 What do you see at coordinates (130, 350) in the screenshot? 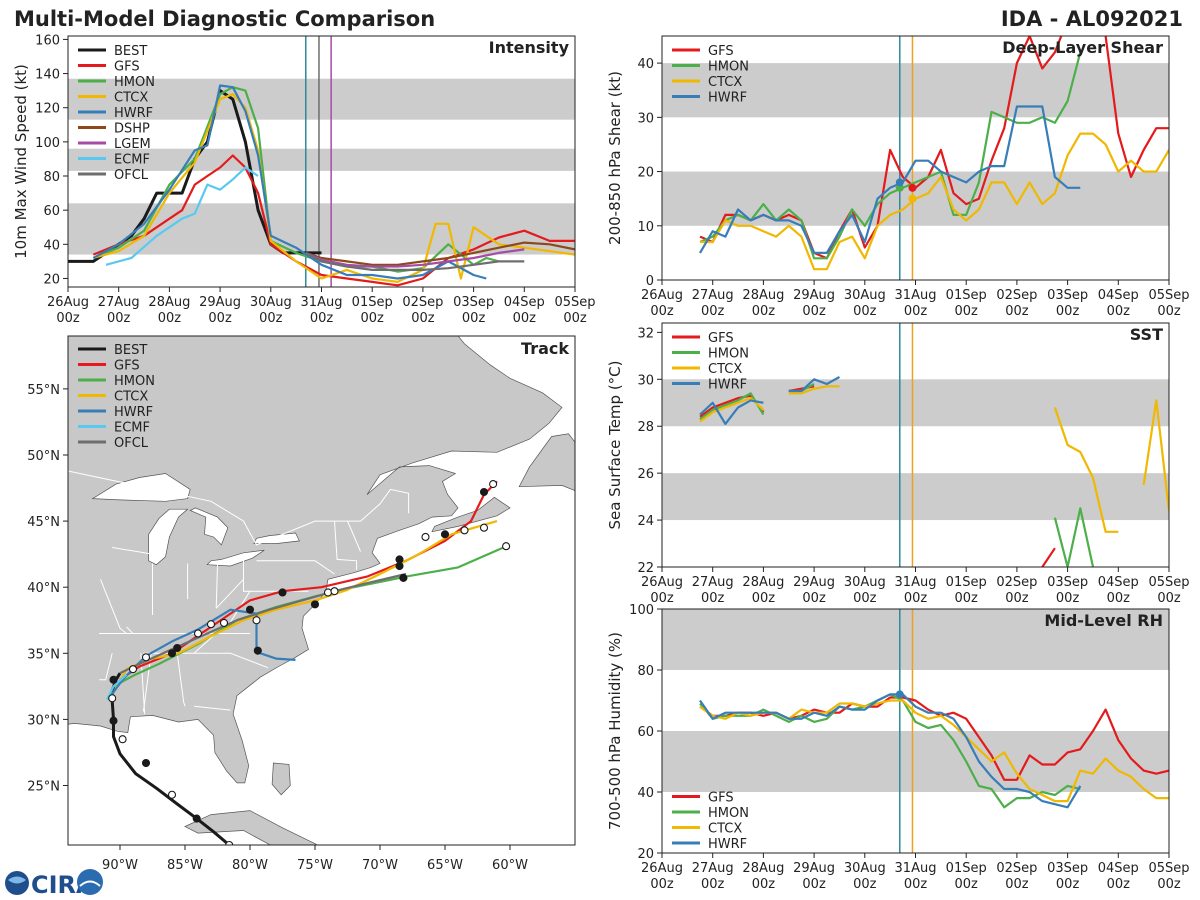
I see `legend-label-best: BEST` at bounding box center [130, 350].